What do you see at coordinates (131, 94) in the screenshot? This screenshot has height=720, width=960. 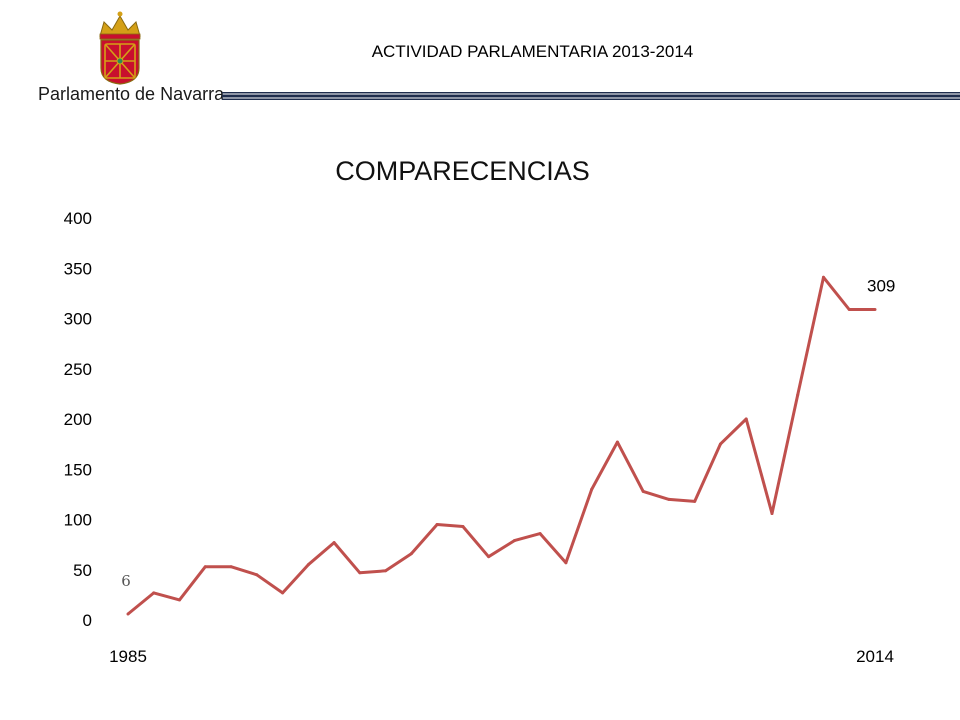 I see `logo-text: Parlamento de Navarra` at bounding box center [131, 94].